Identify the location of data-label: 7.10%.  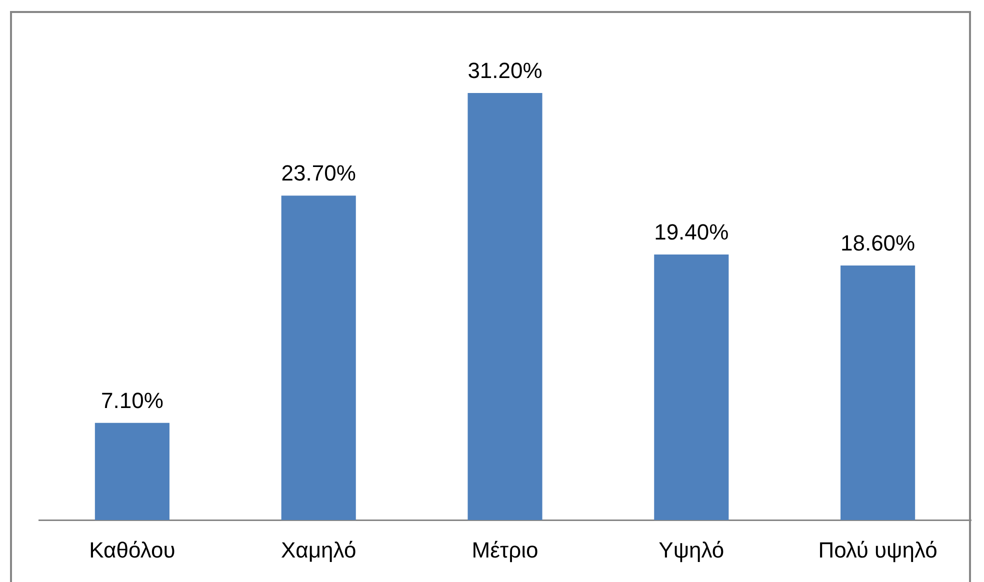
(132, 400).